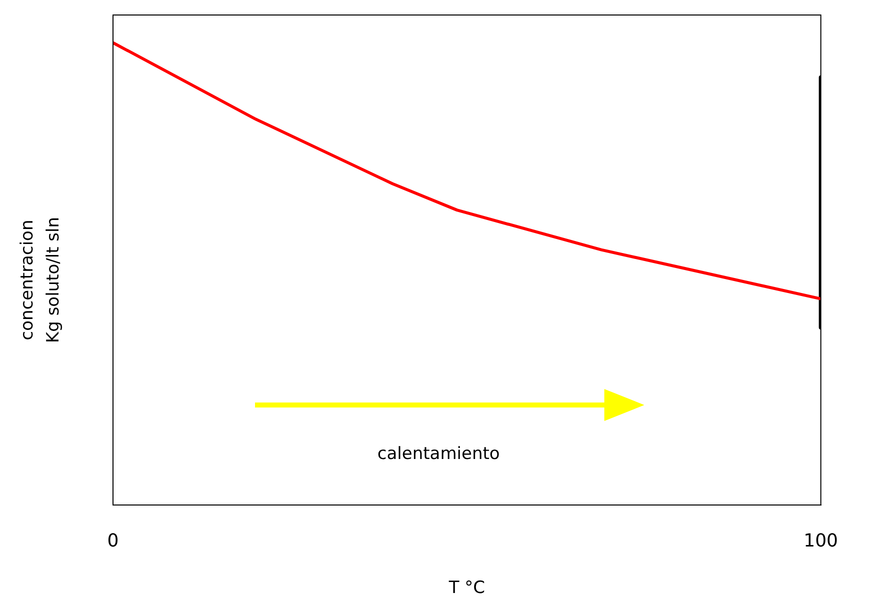  I want to click on x-tick-label: 0, so click(113, 541).